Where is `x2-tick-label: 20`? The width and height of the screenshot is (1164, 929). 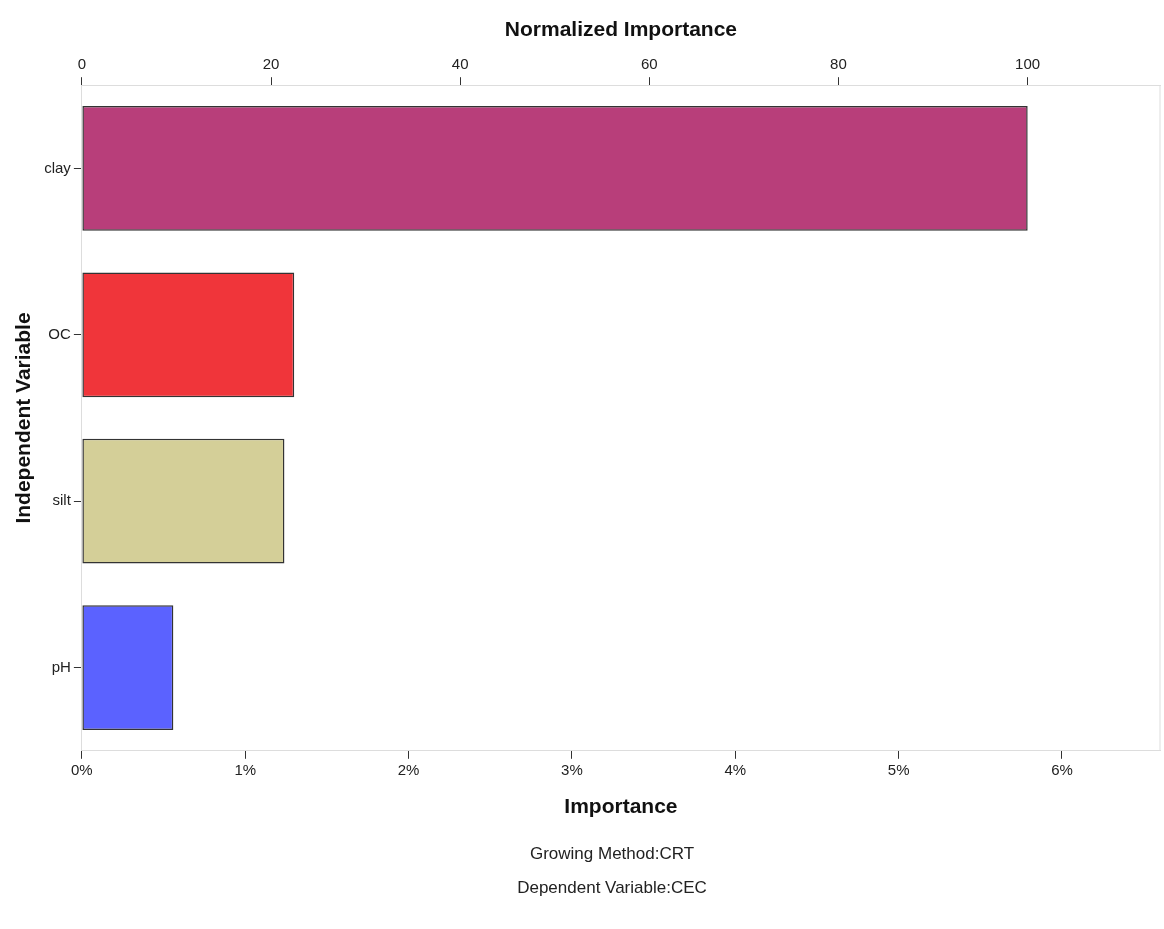 x2-tick-label: 20 is located at coordinates (271, 64).